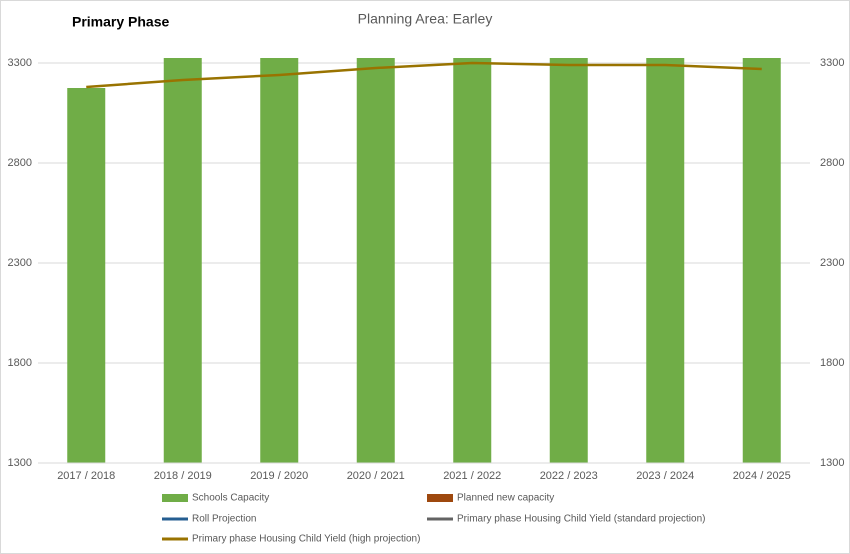  Describe the element at coordinates (20, 63) in the screenshot. I see `y-tick-label: 3300` at that location.